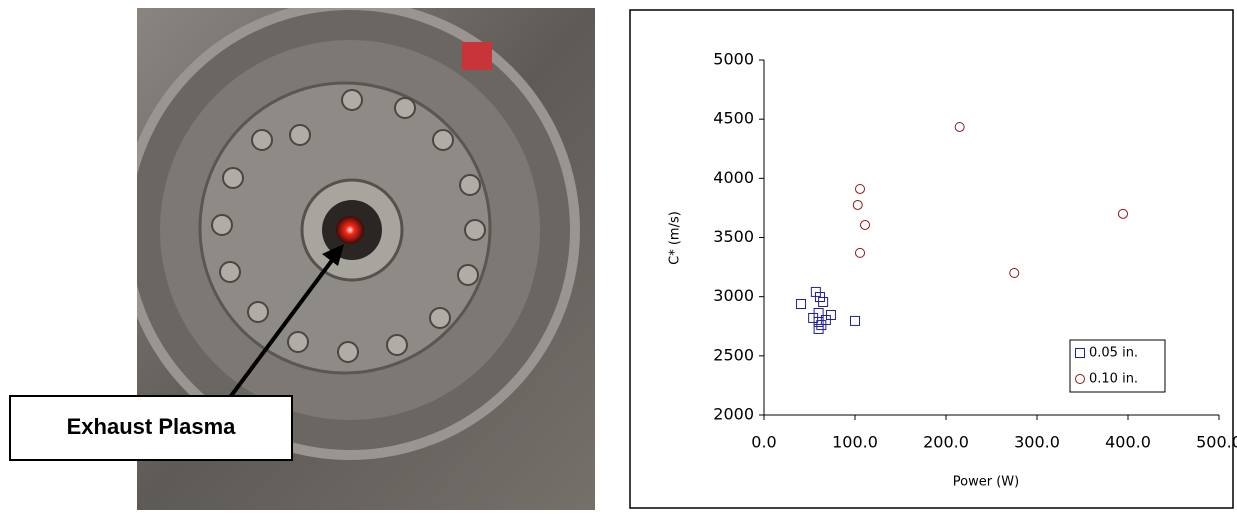 This screenshot has width=1237, height=514. Describe the element at coordinates (733, 177) in the screenshot. I see `y-tick-label: 4000` at that location.